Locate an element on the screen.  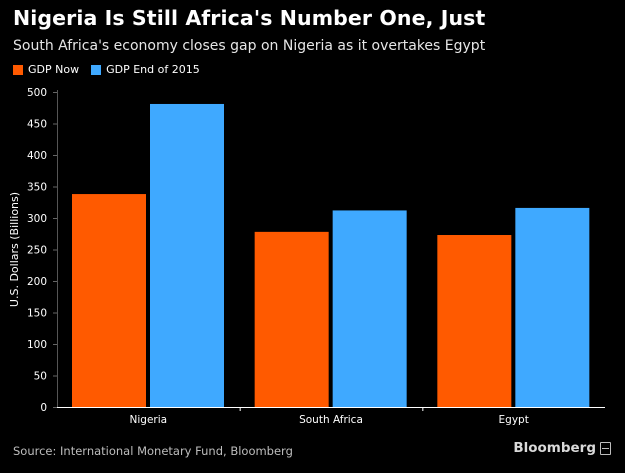
legend: GDP Now GDP End of 2015 is located at coordinates (112, 69).